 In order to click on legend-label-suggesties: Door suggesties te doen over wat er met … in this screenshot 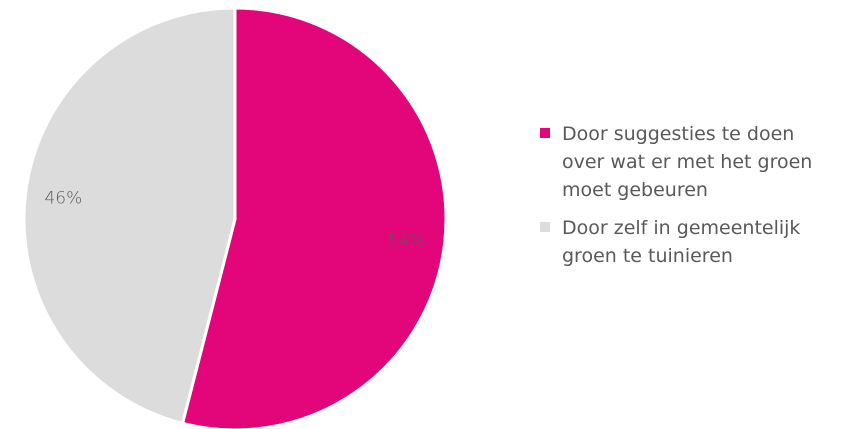, I will do `click(687, 162)`.